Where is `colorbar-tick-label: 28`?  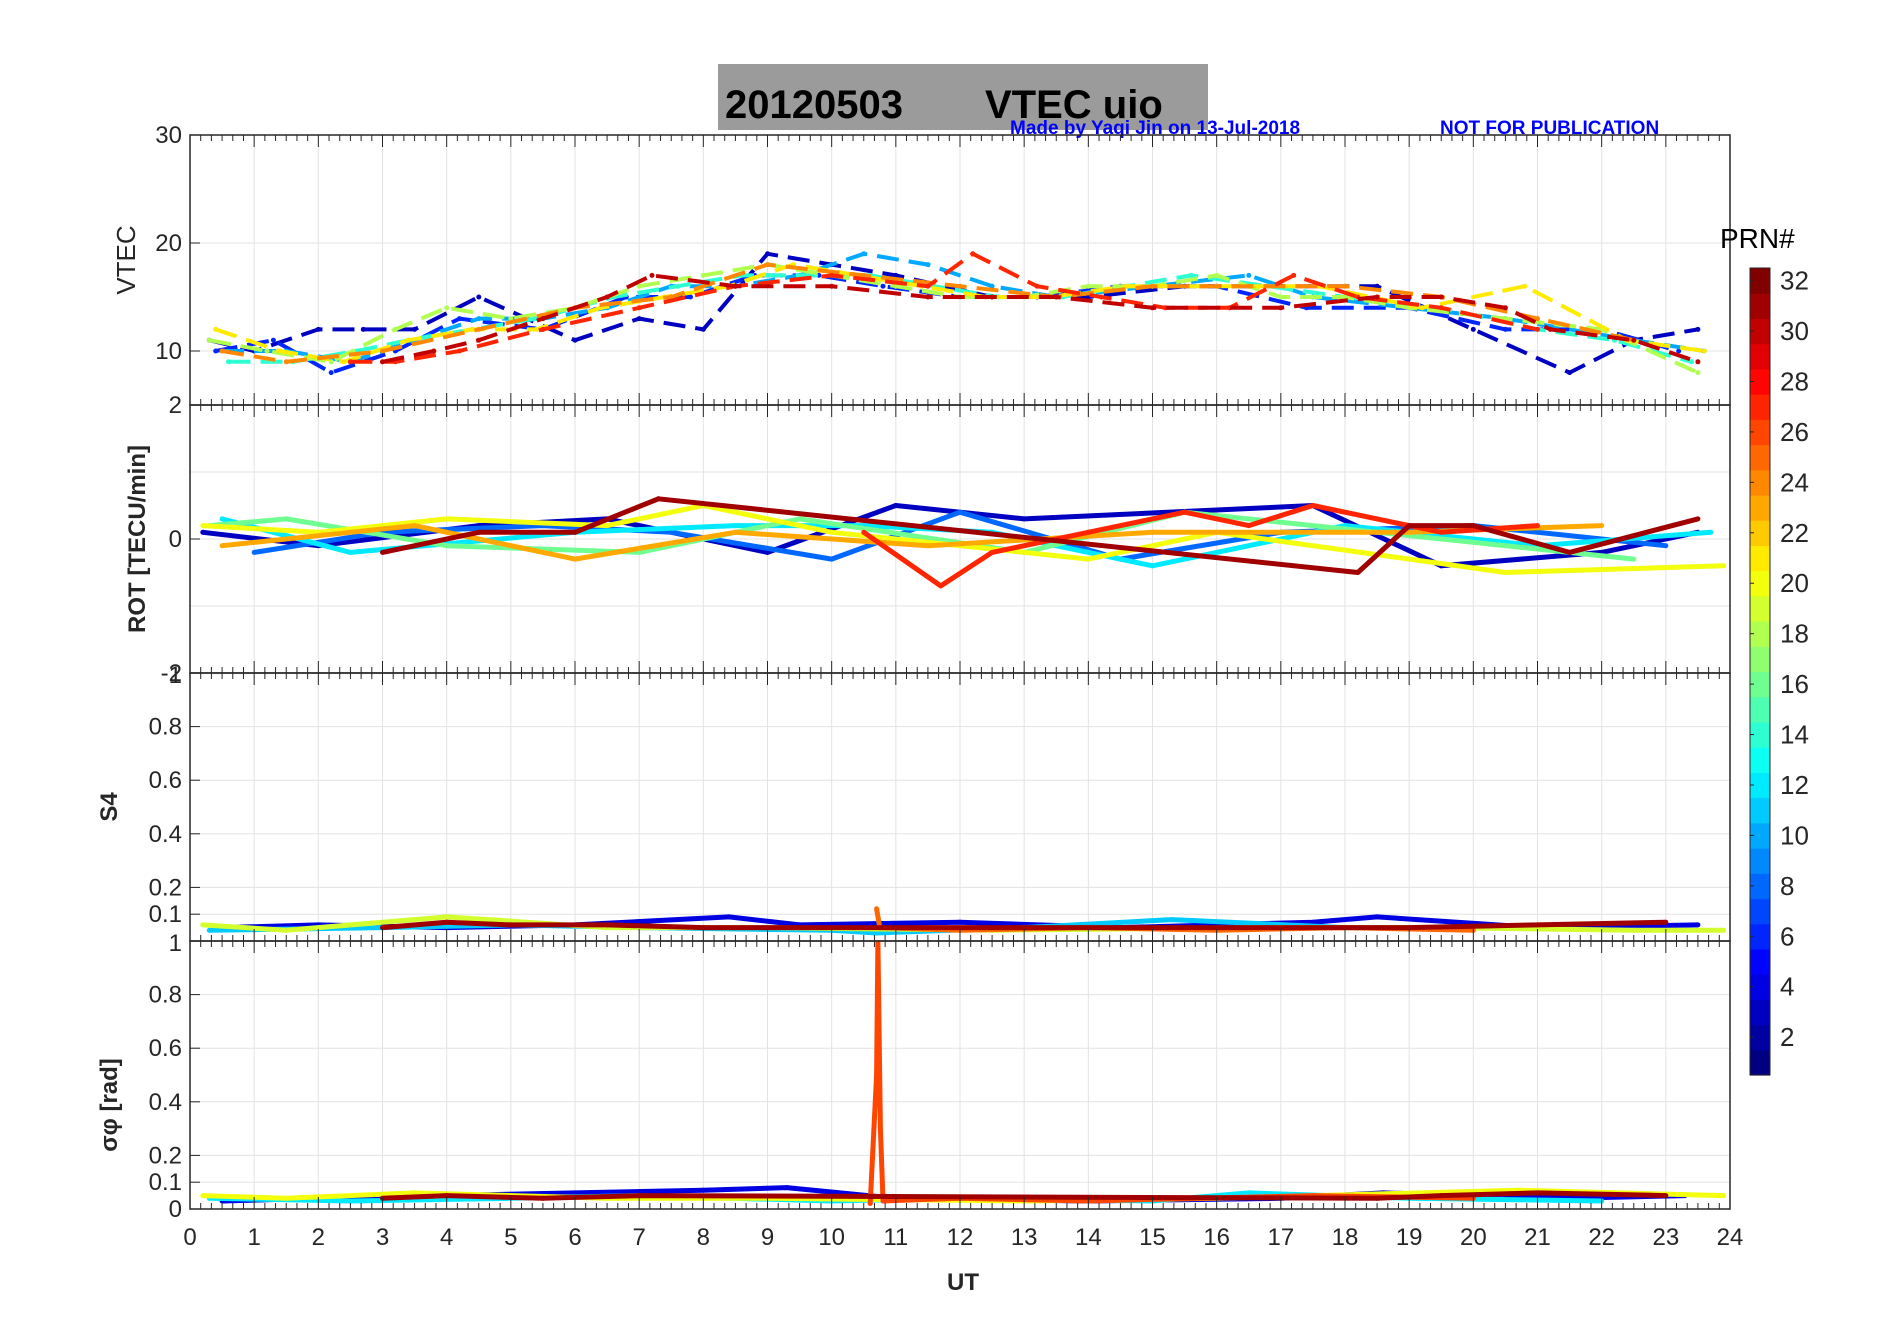 colorbar-tick-label: 28 is located at coordinates (1794, 381).